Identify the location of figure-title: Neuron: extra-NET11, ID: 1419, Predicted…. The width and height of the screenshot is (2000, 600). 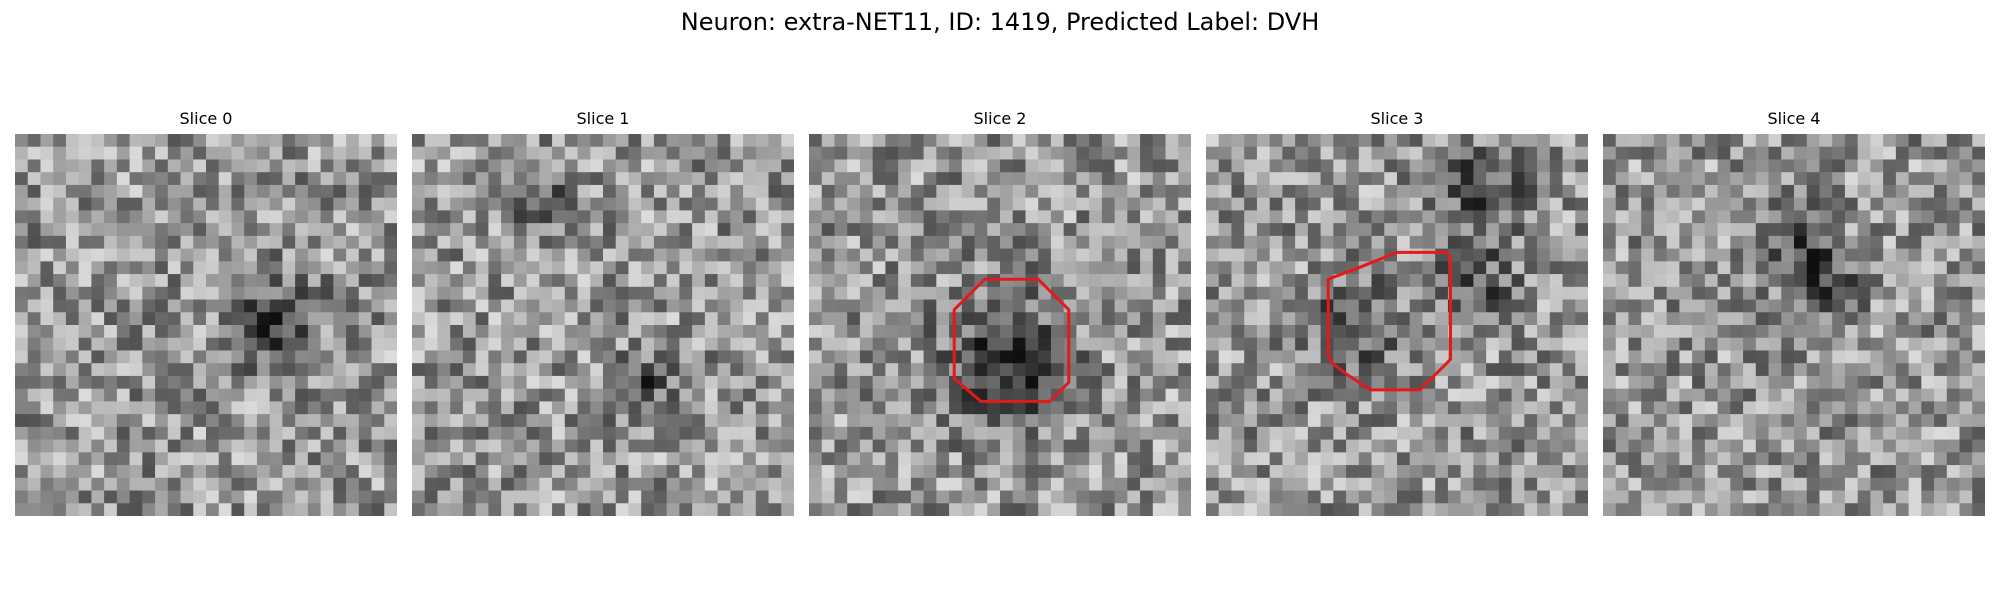
(1000, 22).